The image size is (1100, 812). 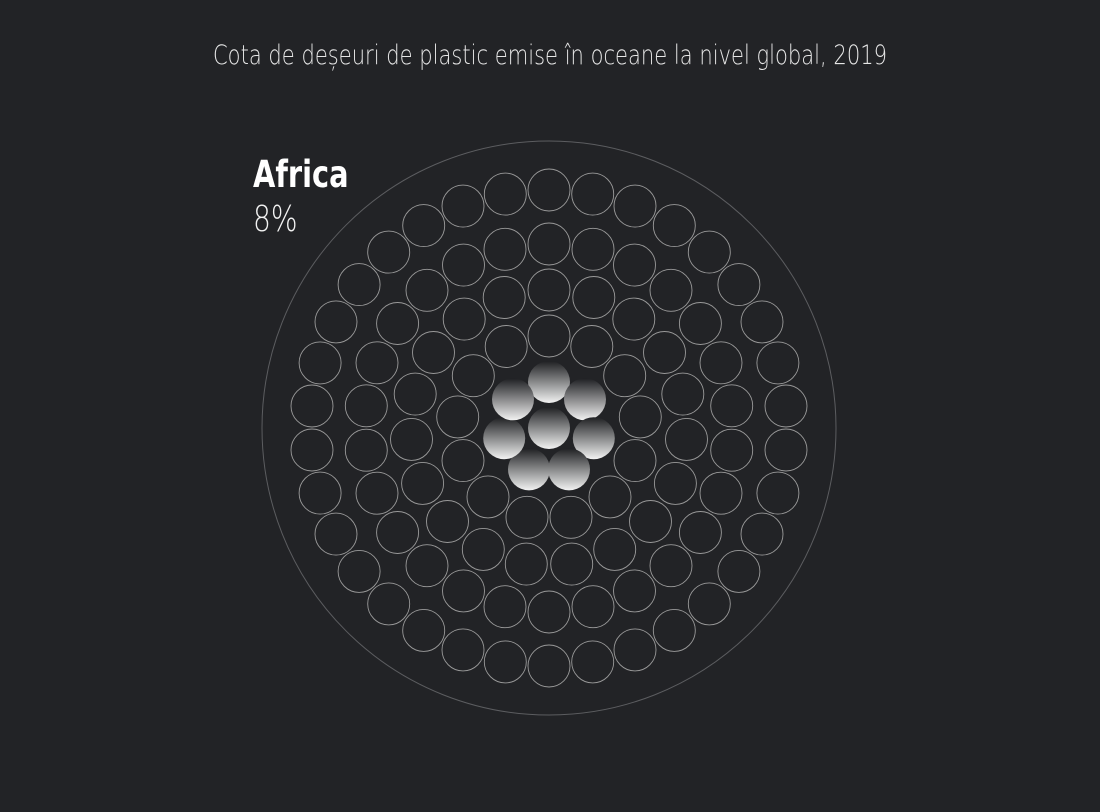 What do you see at coordinates (301, 174) in the screenshot?
I see `region-label: Africa` at bounding box center [301, 174].